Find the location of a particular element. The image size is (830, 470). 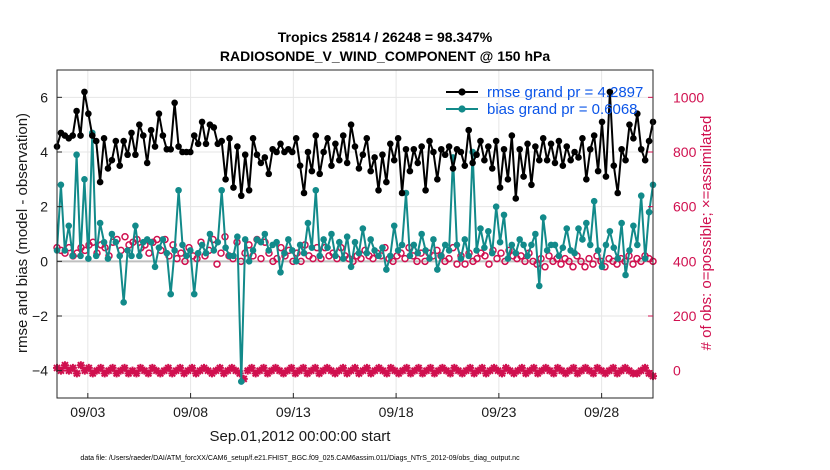

y-axis-label-right: # of obs: o=possible; ×=assimilated is located at coordinates (706, 233).